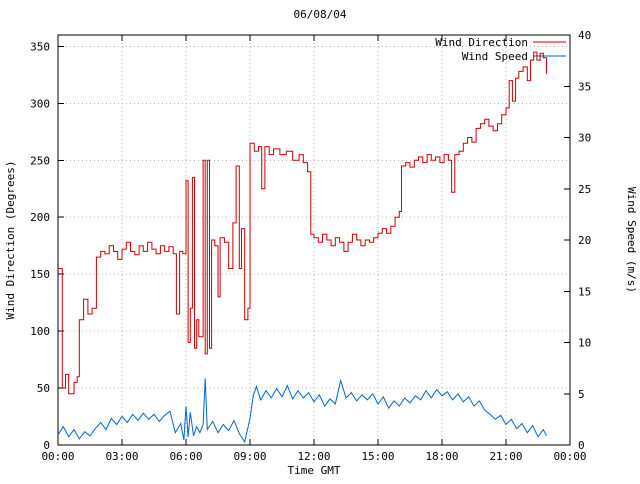 This screenshot has width=640, height=484. I want to click on x-tick-label: 15:00, so click(377, 456).